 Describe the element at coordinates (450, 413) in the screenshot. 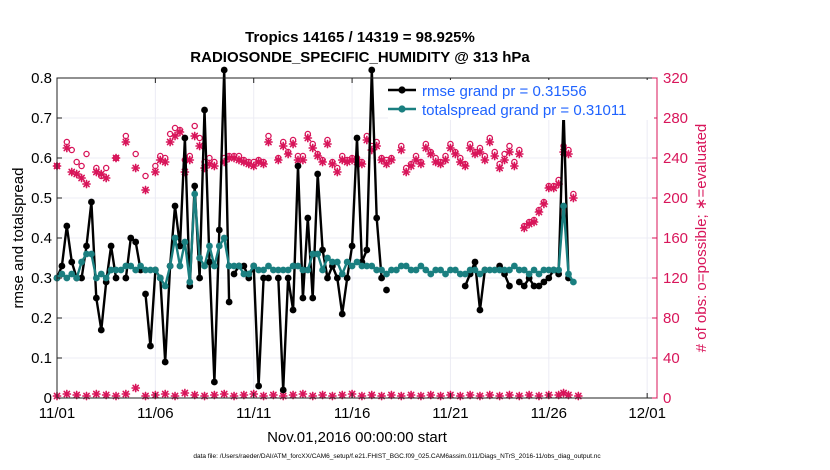

I see `x-tick-label: 11/21` at that location.